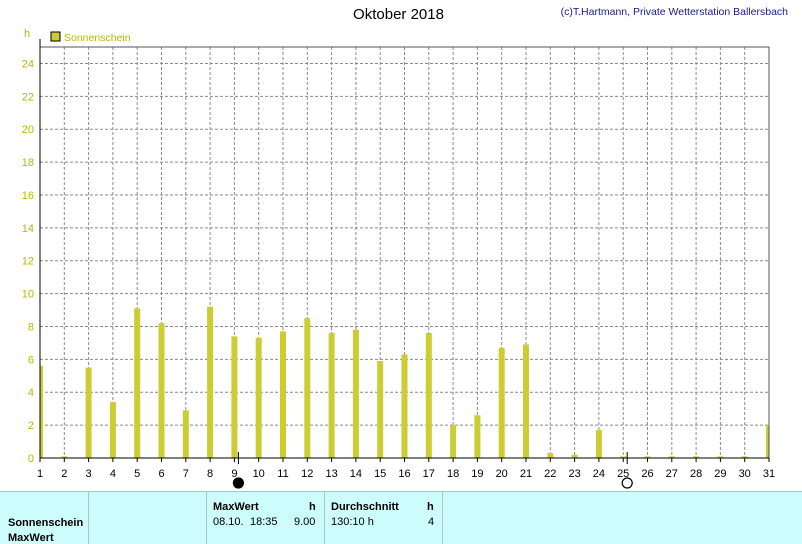  Describe the element at coordinates (64, 474) in the screenshot. I see `x-tick-label: 2` at that location.